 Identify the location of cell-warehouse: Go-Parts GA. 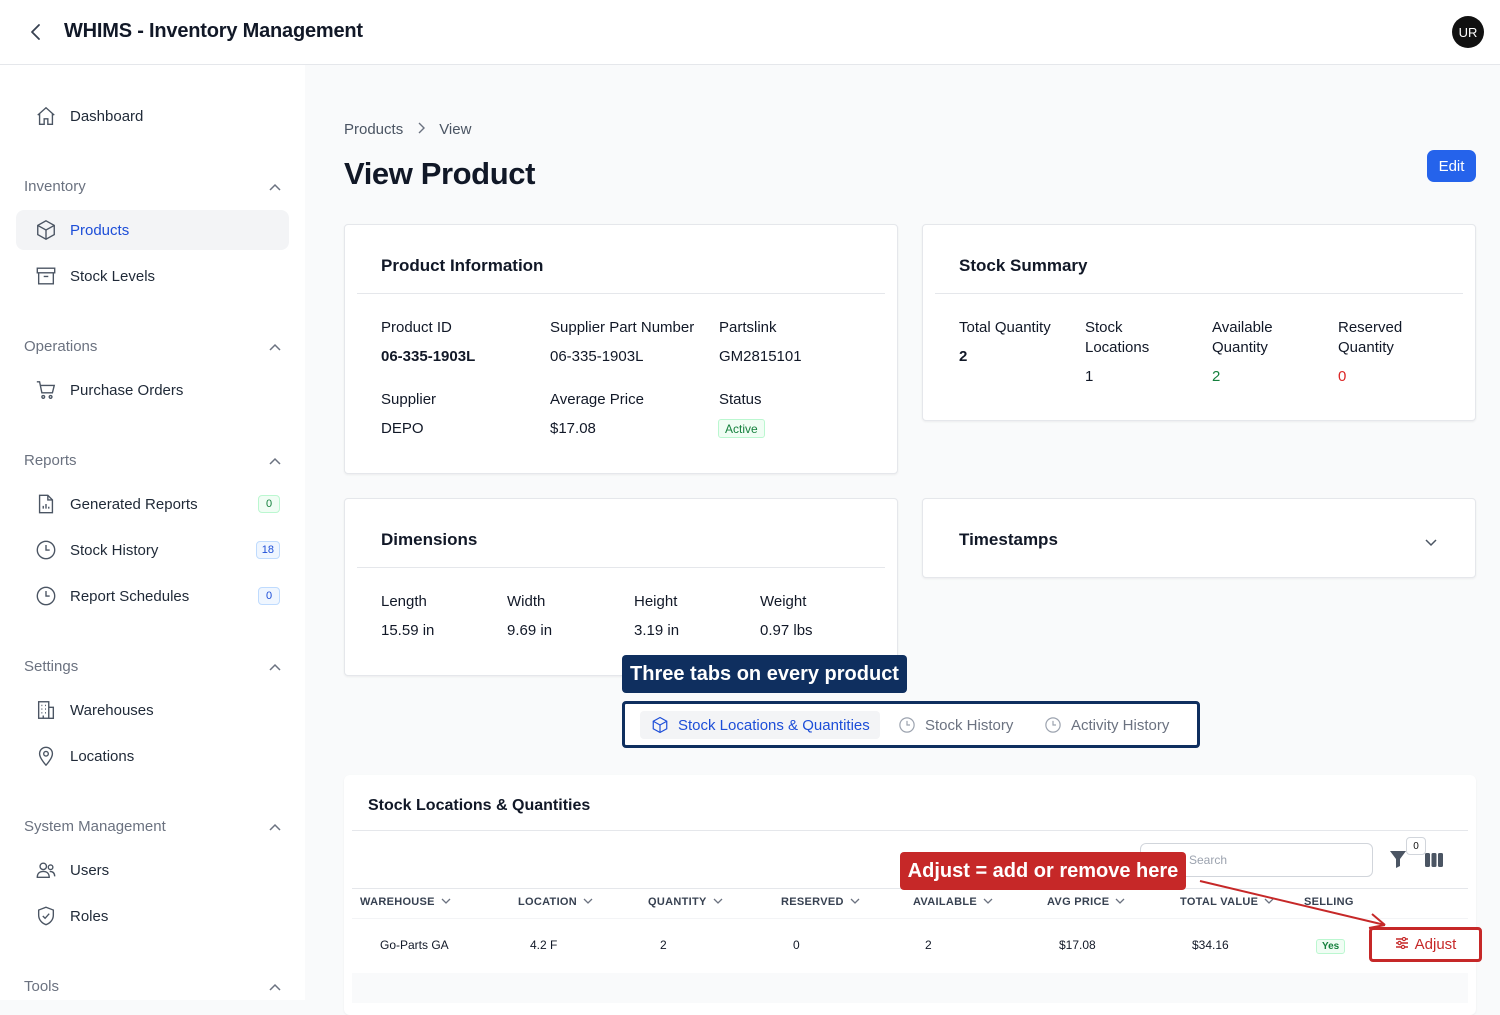
(414, 945).